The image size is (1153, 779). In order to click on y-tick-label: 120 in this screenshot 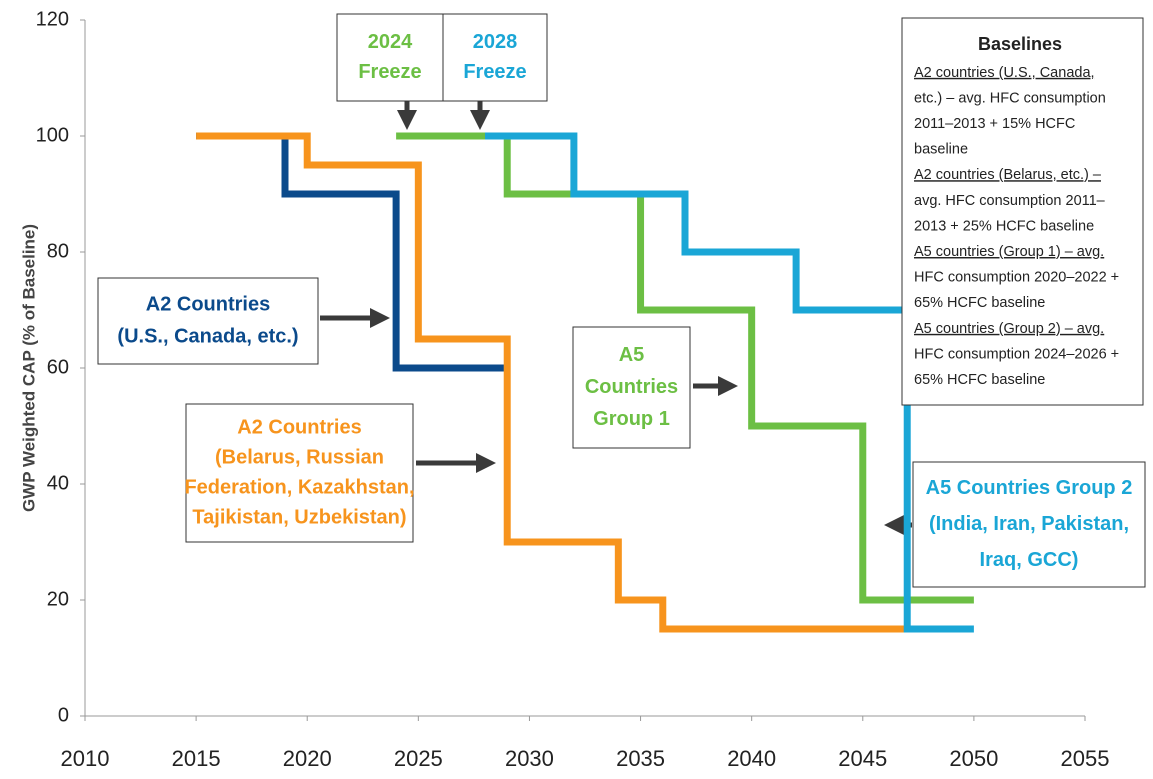, I will do `click(52, 19)`.